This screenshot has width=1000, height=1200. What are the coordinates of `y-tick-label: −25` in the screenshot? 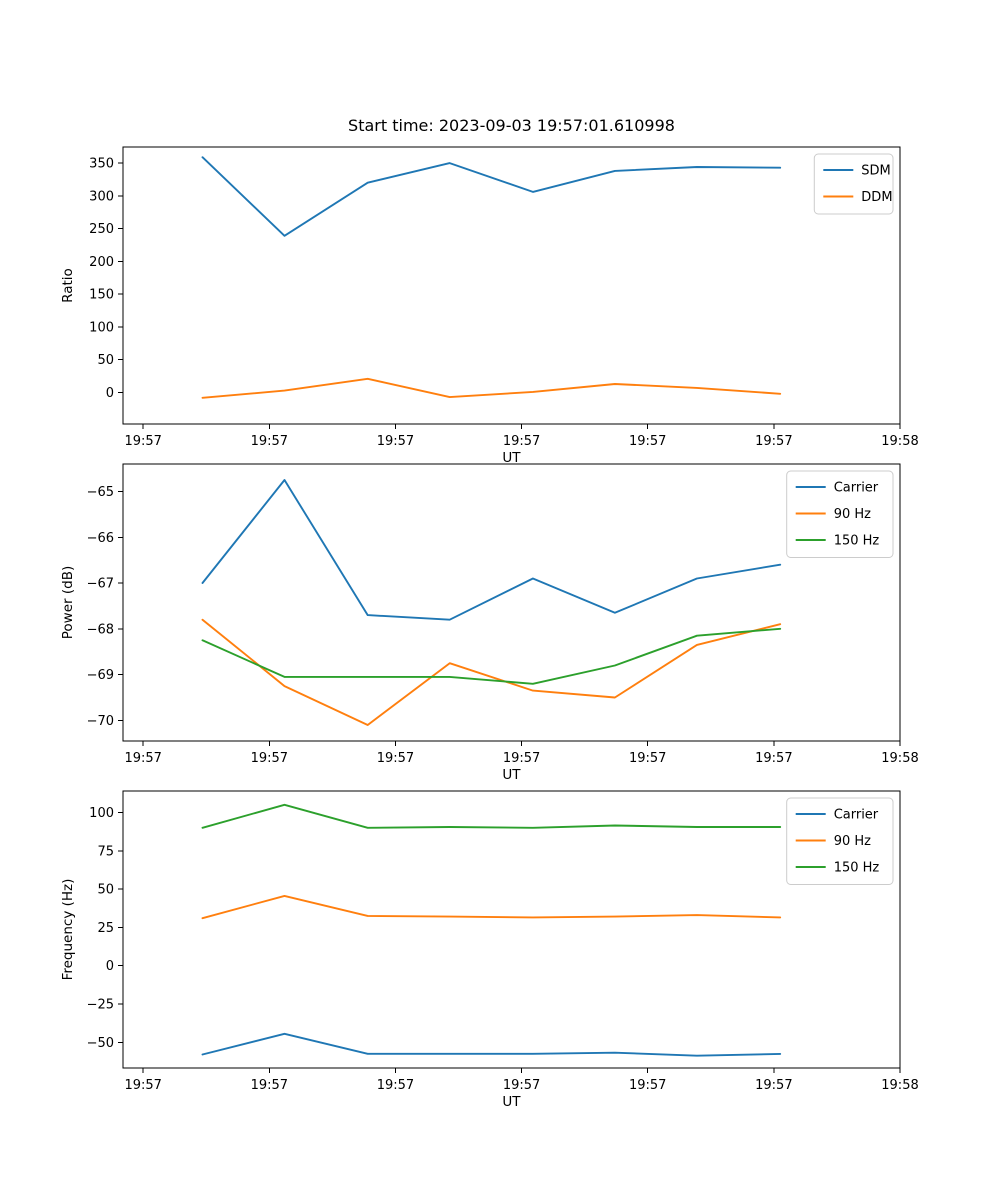 It's located at (100, 1004).